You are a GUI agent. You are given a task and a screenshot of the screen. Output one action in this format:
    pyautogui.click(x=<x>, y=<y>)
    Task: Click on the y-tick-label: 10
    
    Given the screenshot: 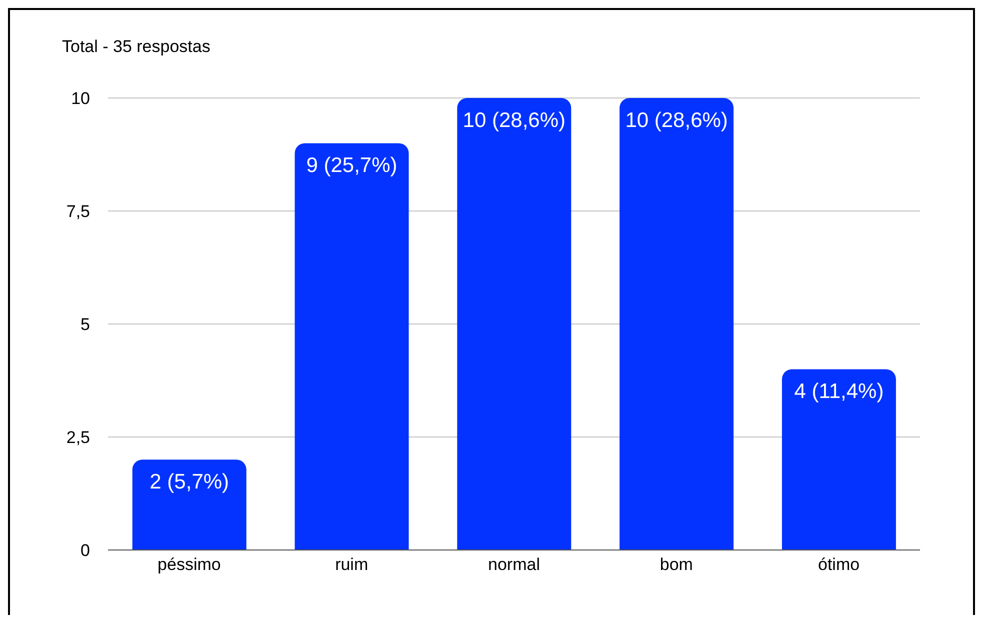 What is the action you would take?
    pyautogui.click(x=80, y=98)
    